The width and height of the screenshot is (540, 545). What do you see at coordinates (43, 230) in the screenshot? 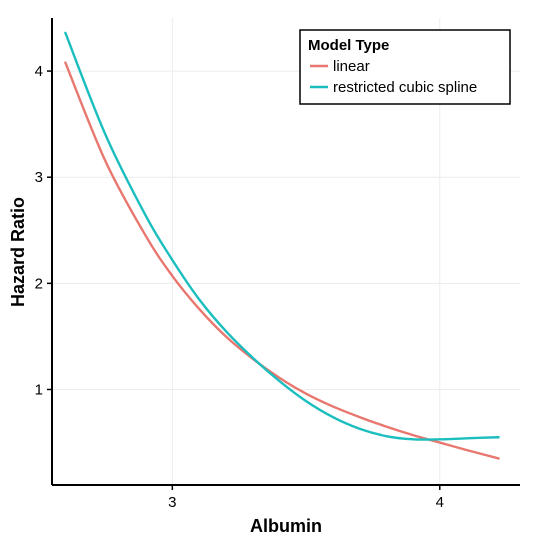
I see `y-axis-ticks: 1 2 3 4` at bounding box center [43, 230].